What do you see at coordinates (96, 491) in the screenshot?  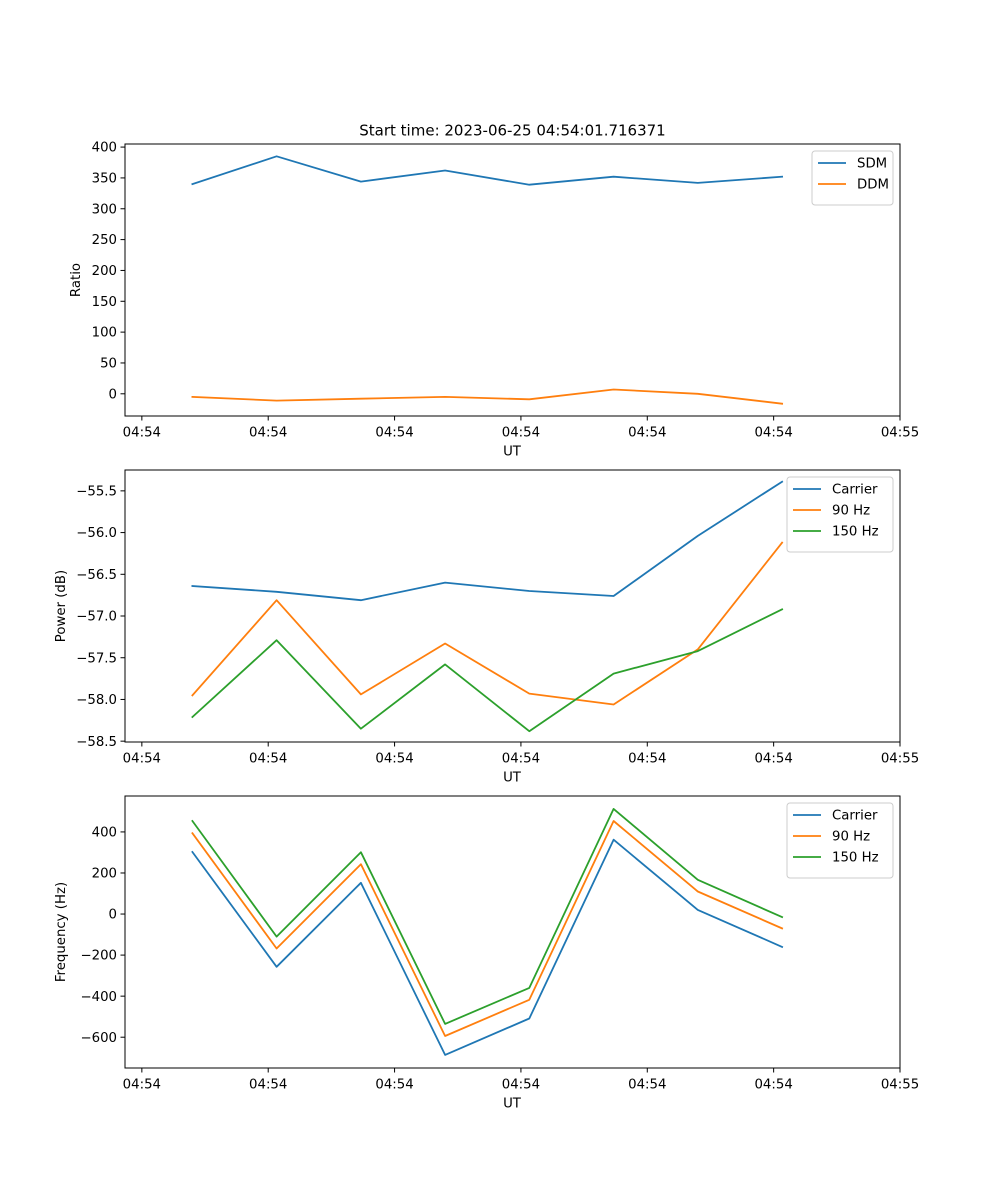 I see `y-tick-label: −55.5` at bounding box center [96, 491].